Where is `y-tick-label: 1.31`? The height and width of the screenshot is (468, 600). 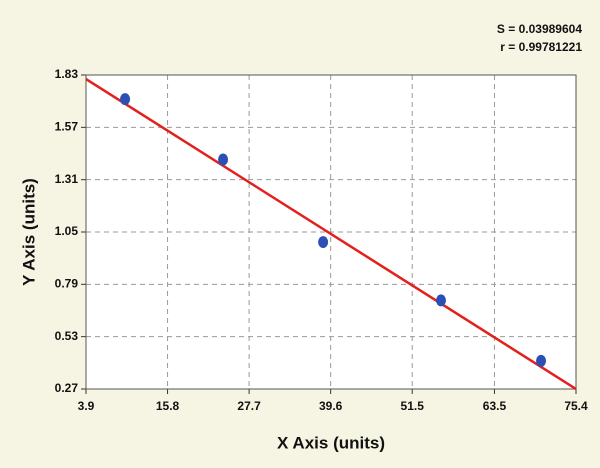 y-tick-label: 1.31 is located at coordinates (67, 179).